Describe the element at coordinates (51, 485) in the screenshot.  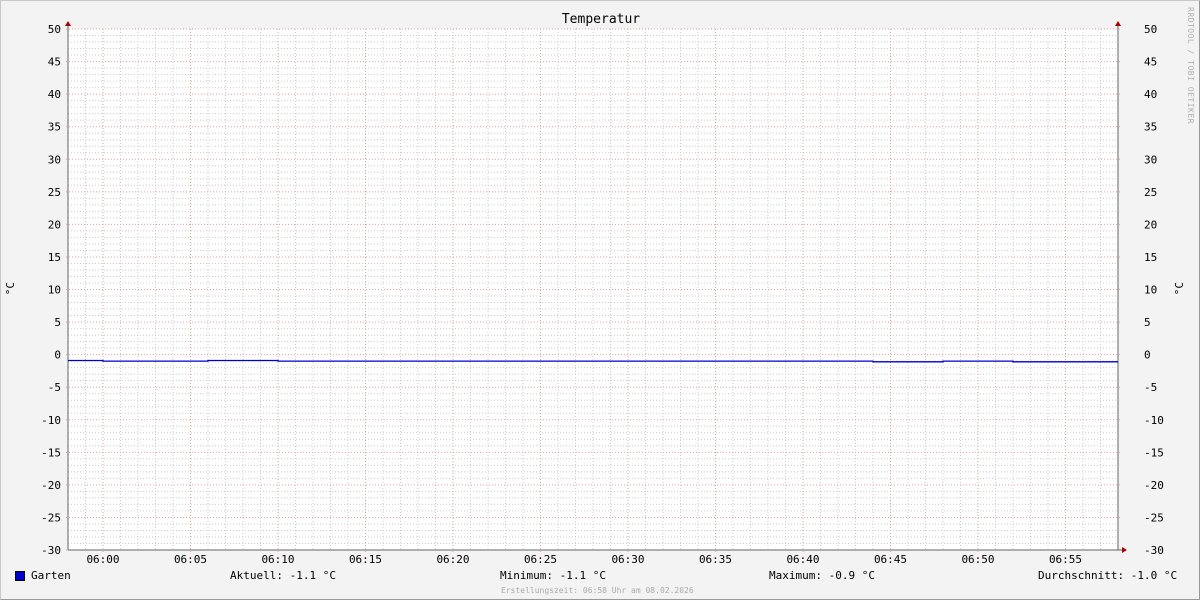
I see `y-tick-label-left: -20` at that location.